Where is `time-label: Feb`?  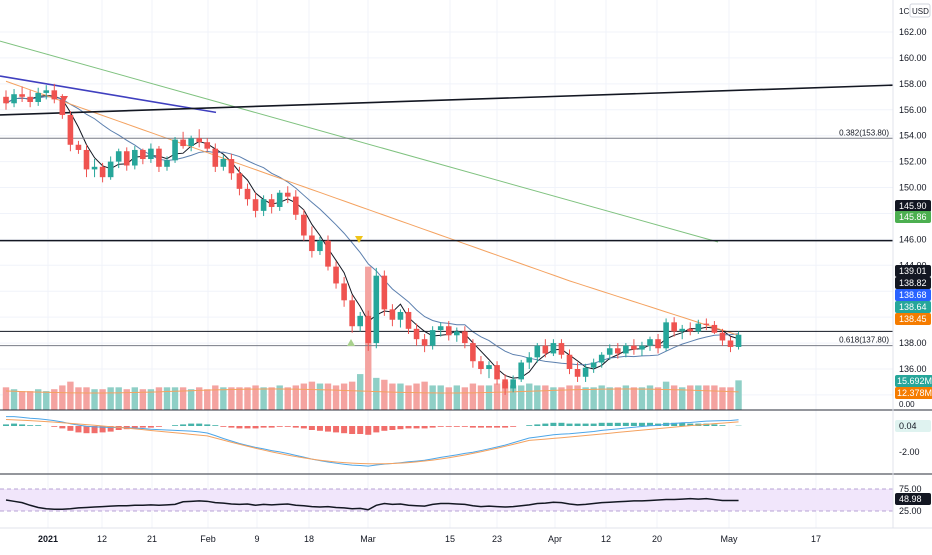
time-label: Feb is located at coordinates (208, 539).